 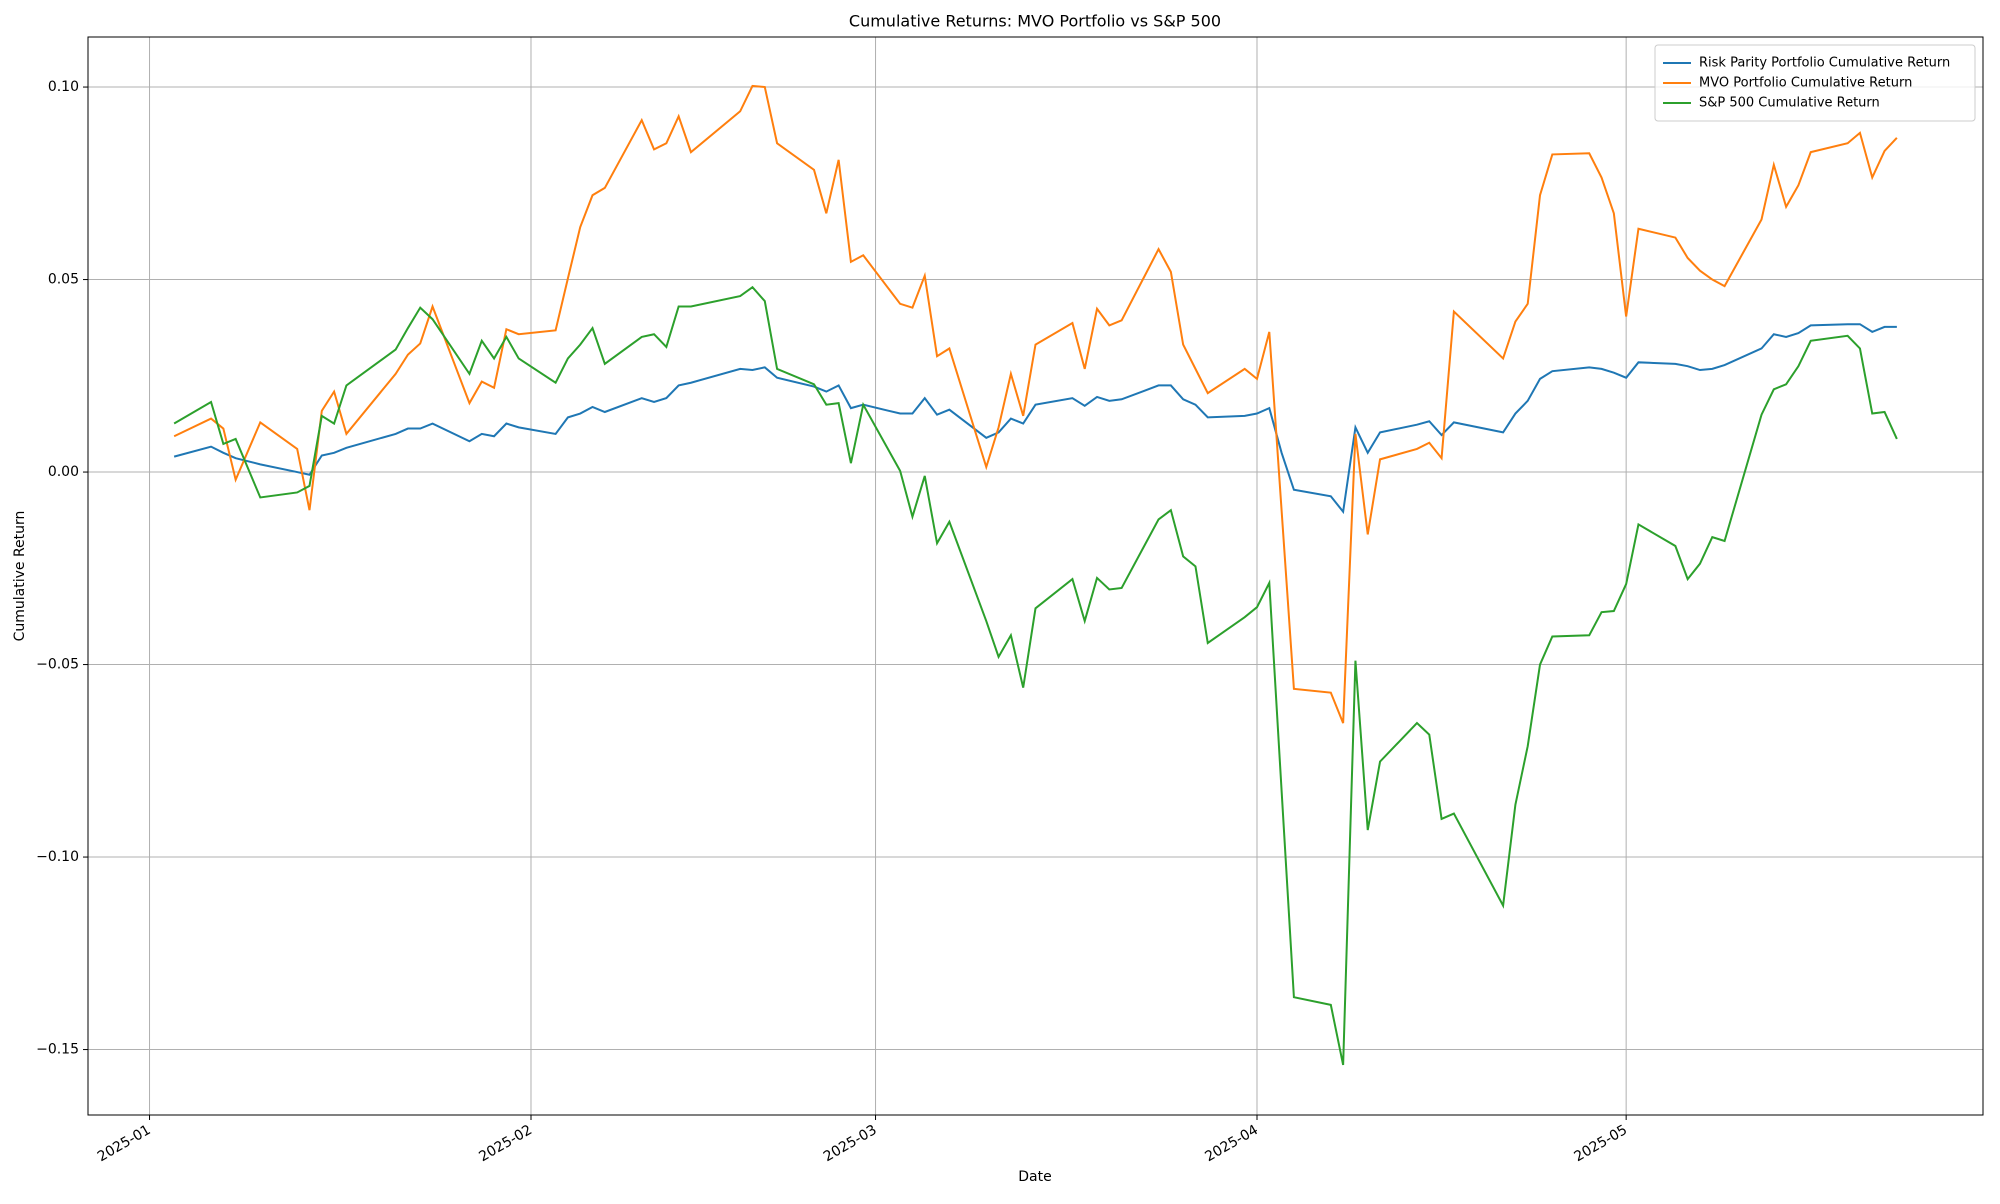 What do you see at coordinates (124, 1143) in the screenshot?
I see `x-tick-label: 2025-01` at bounding box center [124, 1143].